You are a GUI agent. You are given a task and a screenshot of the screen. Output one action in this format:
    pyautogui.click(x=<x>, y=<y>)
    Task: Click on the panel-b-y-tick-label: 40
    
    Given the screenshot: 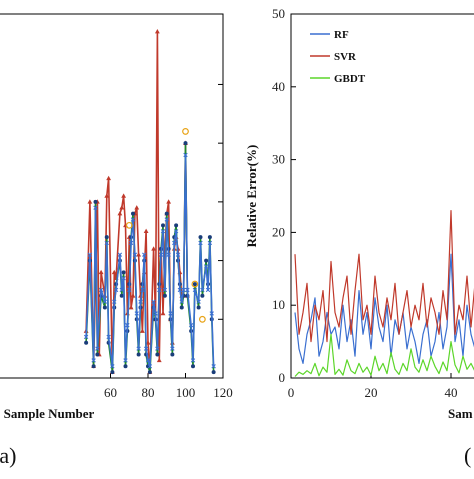 What is the action you would take?
    pyautogui.click(x=278, y=86)
    